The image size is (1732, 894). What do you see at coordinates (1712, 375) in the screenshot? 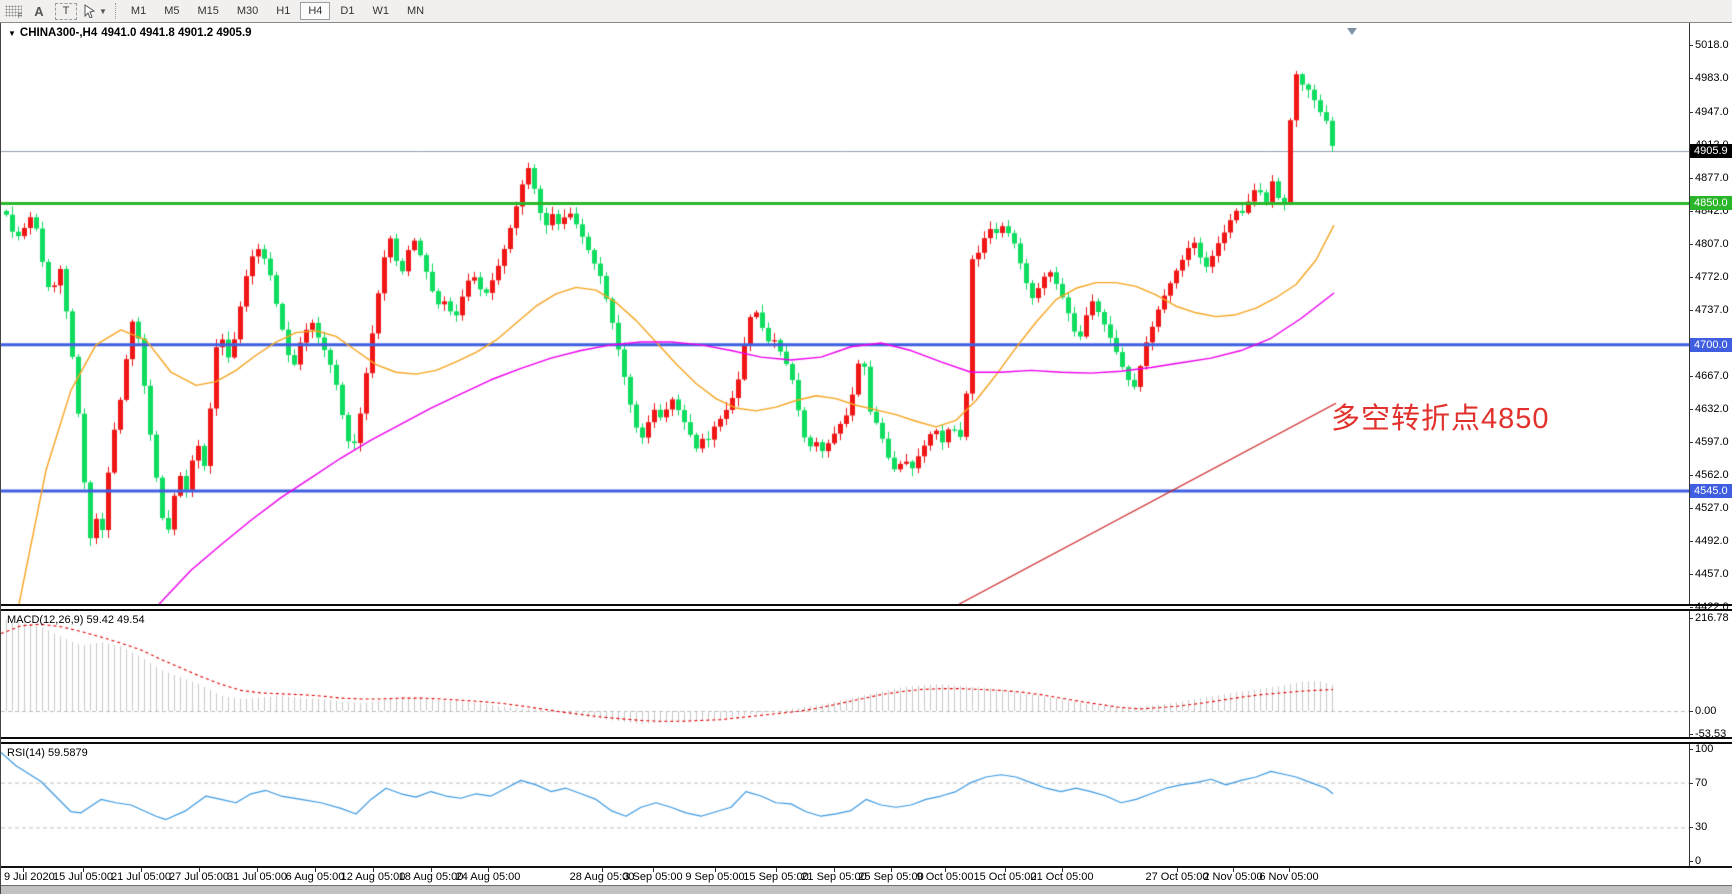
I see `price-axis-label: 4667.0` at bounding box center [1712, 375].